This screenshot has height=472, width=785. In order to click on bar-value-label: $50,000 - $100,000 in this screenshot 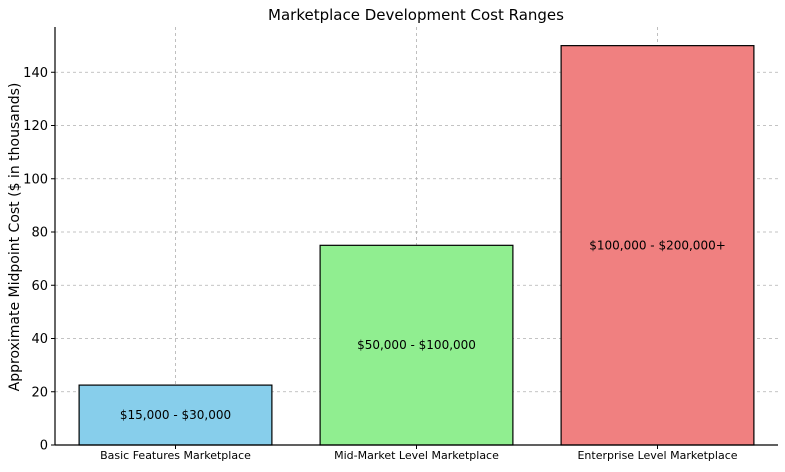, I will do `click(416, 345)`.